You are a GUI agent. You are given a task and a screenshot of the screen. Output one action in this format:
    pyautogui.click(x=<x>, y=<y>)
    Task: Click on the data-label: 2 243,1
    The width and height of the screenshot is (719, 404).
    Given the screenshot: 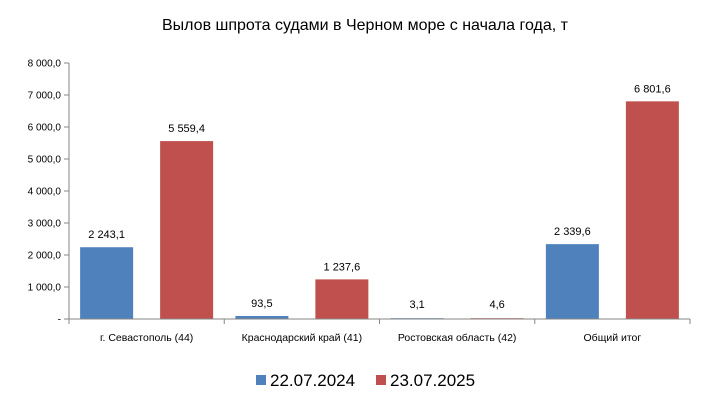 What is the action you would take?
    pyautogui.click(x=106, y=235)
    